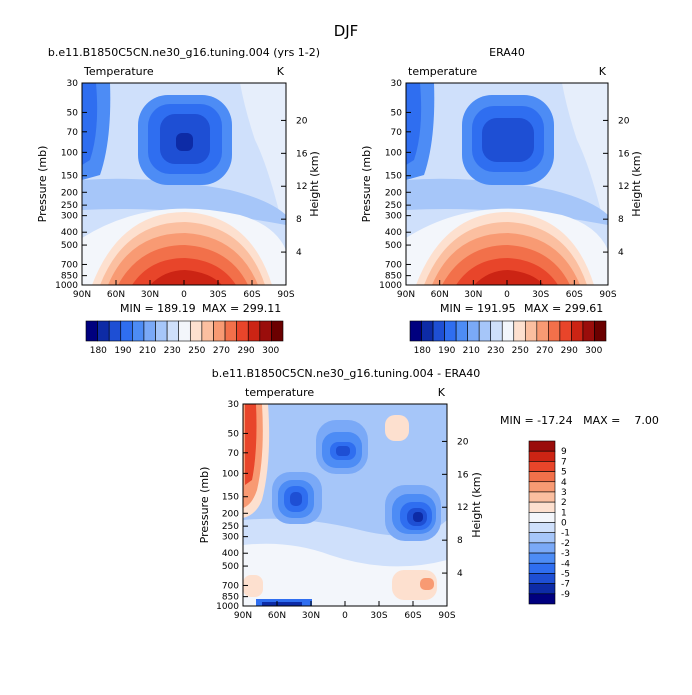 The width and height of the screenshot is (692, 695). I want to click on contour-band-light-right, so click(263, 161).